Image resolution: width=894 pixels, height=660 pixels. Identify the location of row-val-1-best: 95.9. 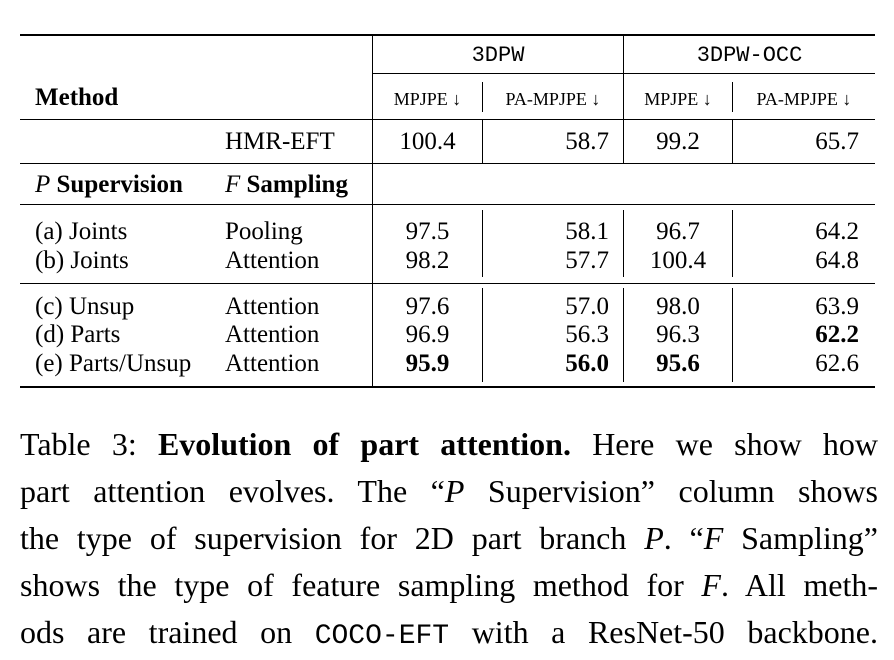
(427, 363).